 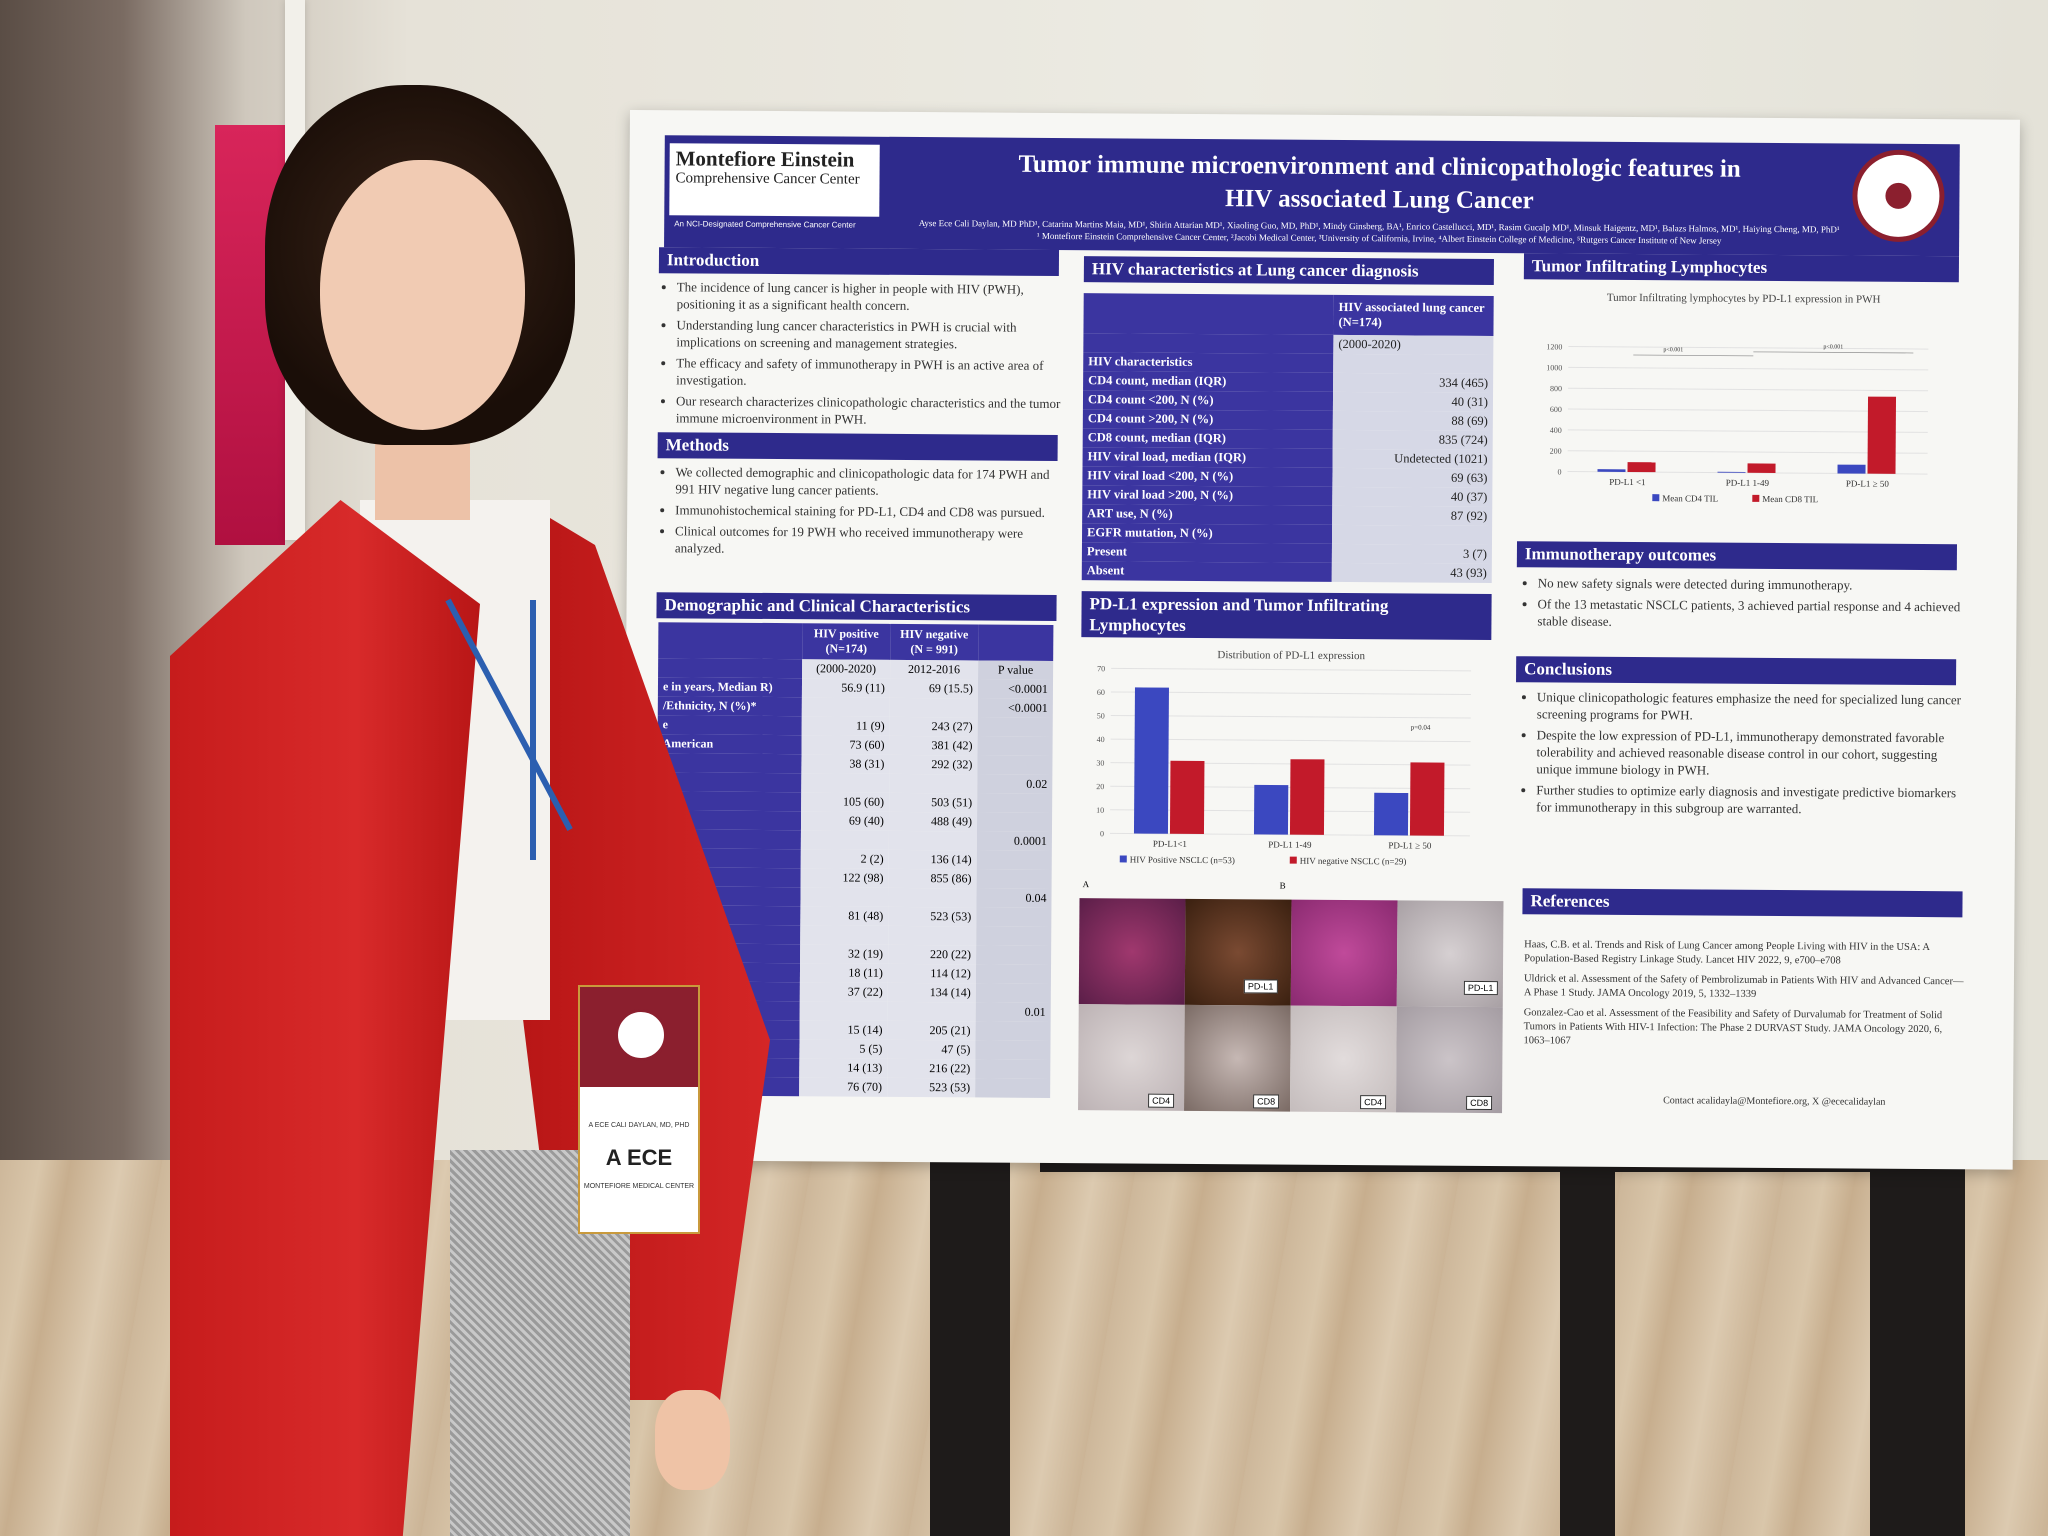 I want to click on y-tick-label: 60, so click(x=1101, y=692).